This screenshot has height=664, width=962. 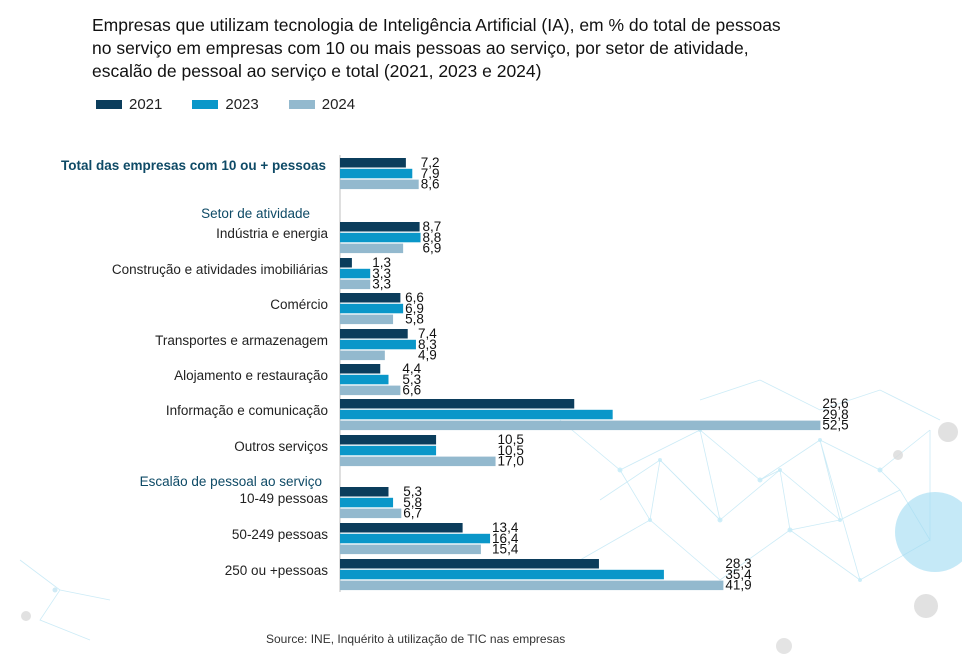 I want to click on category-label: Outros serviços, so click(x=281, y=446).